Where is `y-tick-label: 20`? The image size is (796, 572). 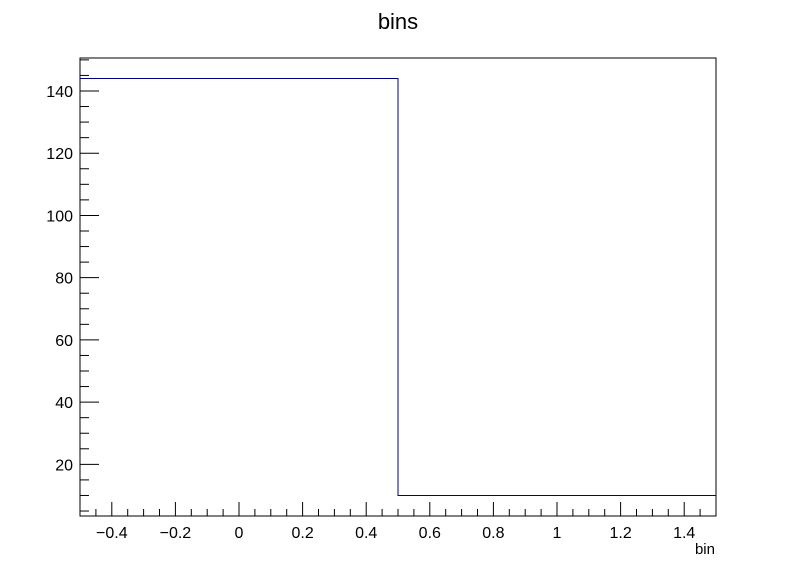
y-tick-label: 20 is located at coordinates (64, 465).